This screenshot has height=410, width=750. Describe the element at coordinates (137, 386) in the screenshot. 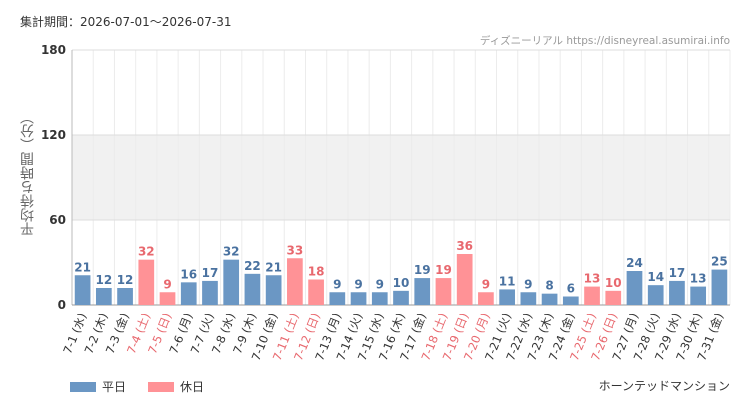

I see `chart-legend: 平日 休日` at that location.